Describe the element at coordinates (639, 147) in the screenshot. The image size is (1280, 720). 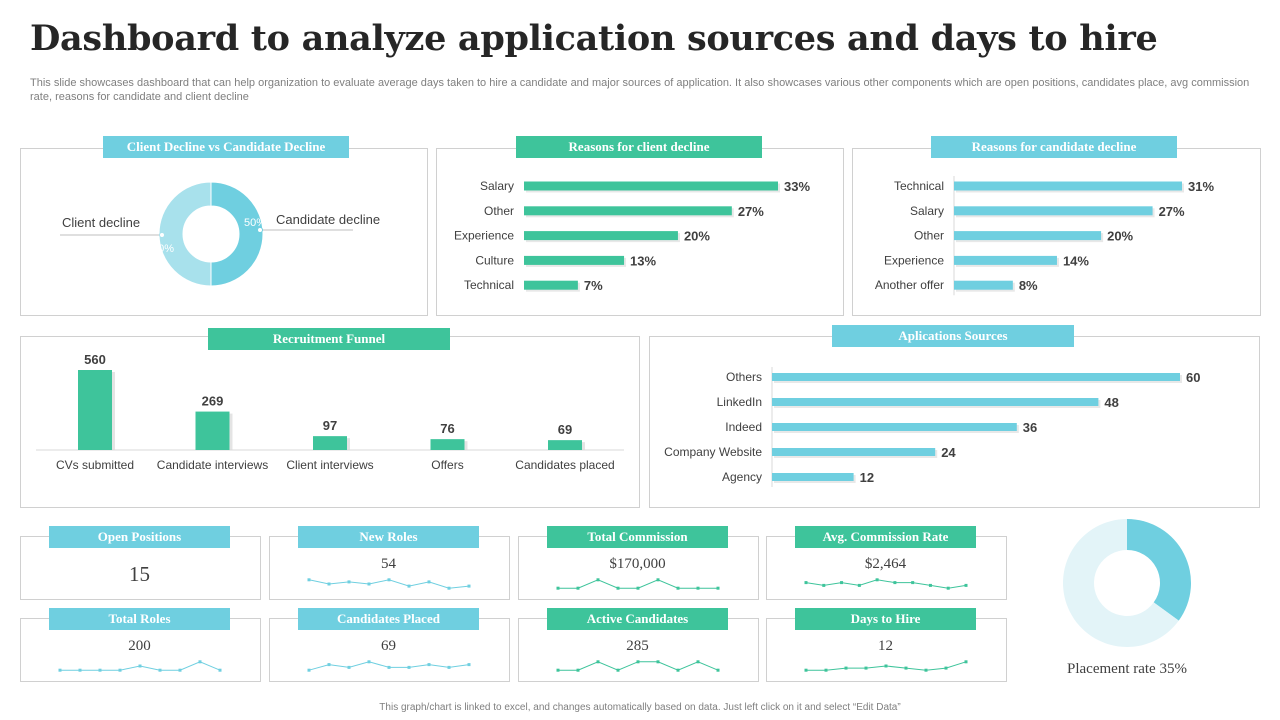
I see `client-reasons-header: Reasons for client decline` at that location.